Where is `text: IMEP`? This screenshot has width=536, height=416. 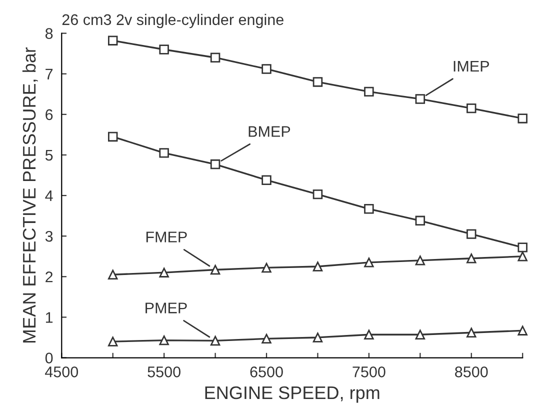 text: IMEP is located at coordinates (471, 66).